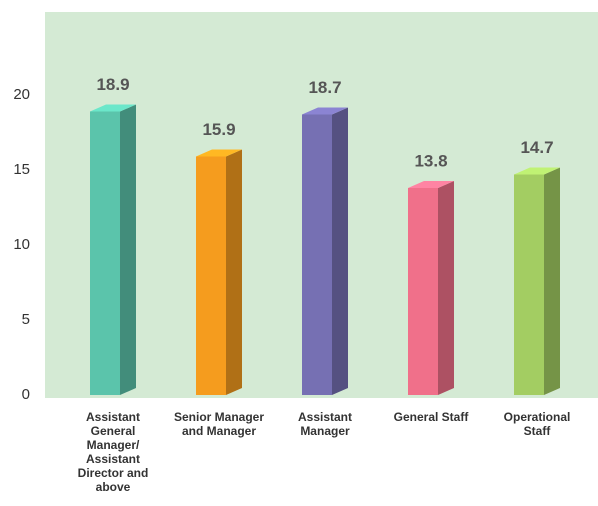 Image resolution: width=598 pixels, height=506 pixels. What do you see at coordinates (26, 319) in the screenshot?
I see `y-tick-label: 5` at bounding box center [26, 319].